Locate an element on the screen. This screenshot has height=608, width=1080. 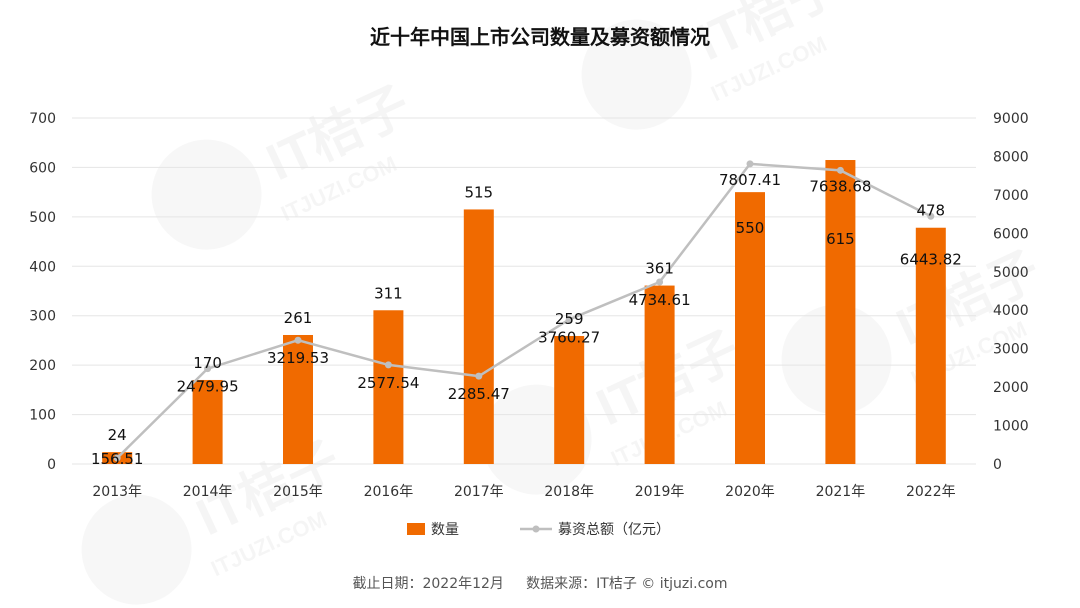
bar-data-label: 515 is located at coordinates (478, 192).